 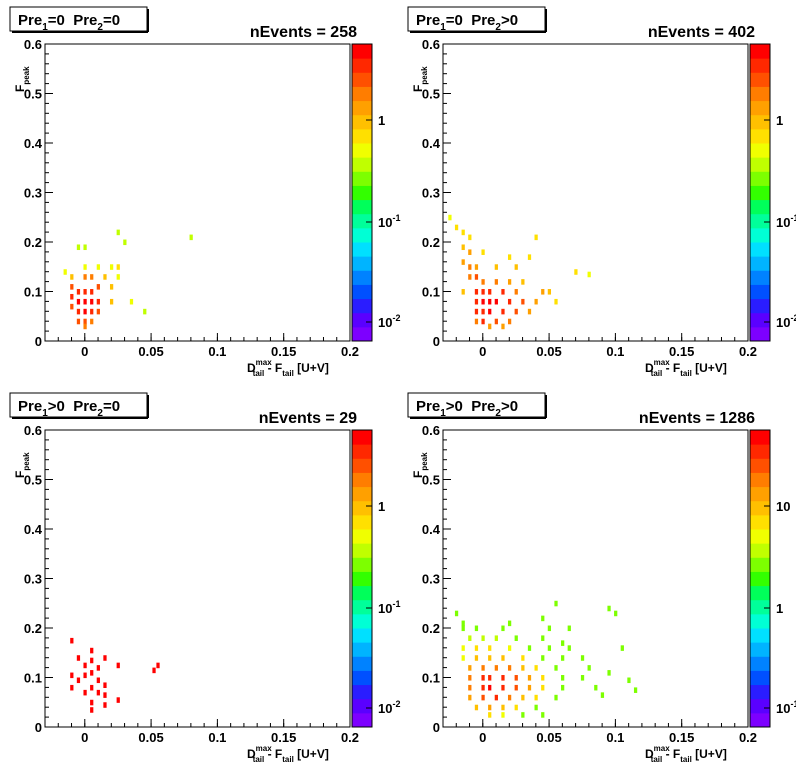 I want to click on x-tick-label: 0.05, so click(x=548, y=737).